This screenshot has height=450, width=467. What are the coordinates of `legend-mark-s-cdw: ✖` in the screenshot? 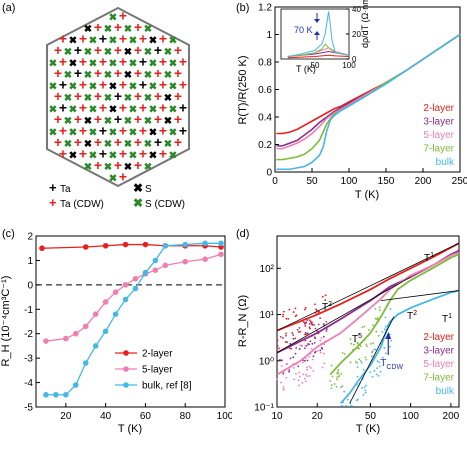 It's located at (138, 203).